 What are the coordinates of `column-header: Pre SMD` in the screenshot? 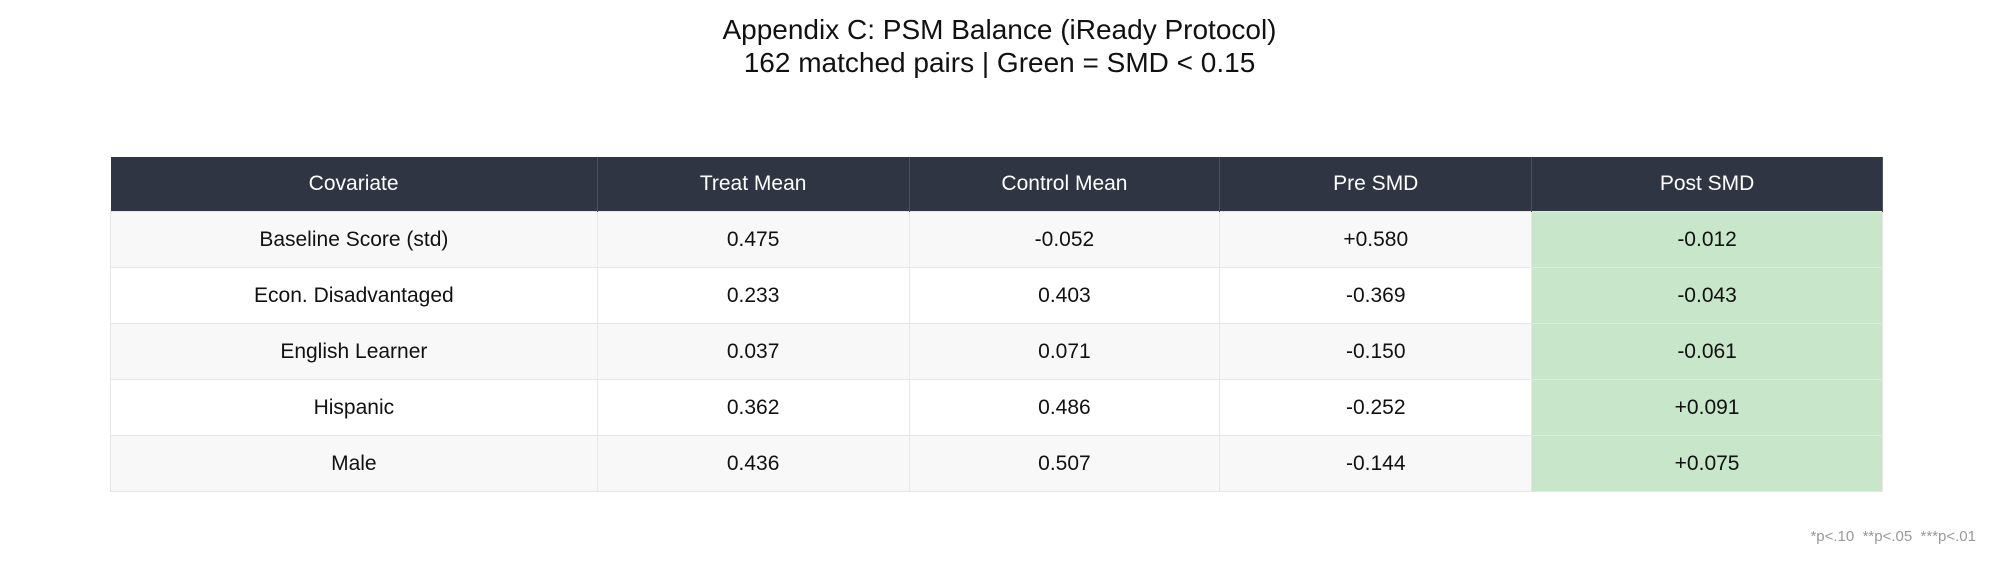 It's located at (1376, 184).